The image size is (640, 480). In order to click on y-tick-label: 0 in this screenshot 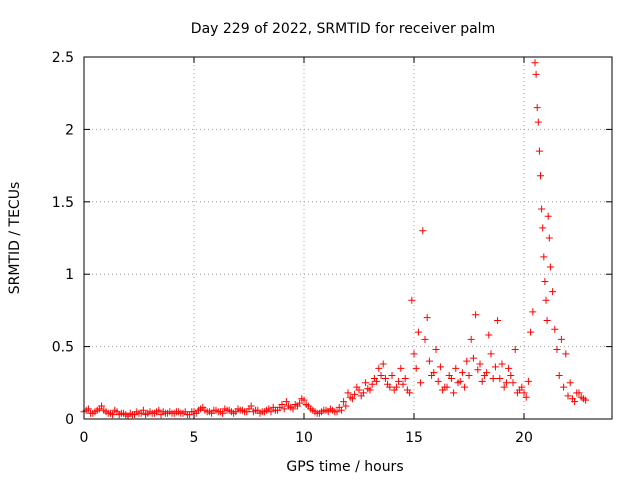, I will do `click(69, 420)`.